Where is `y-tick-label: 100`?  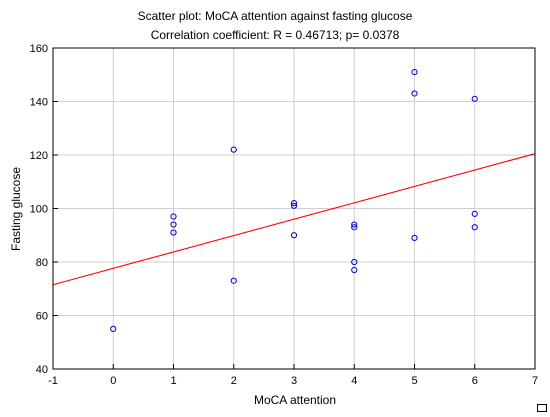
y-tick-label: 100 is located at coordinates (39, 210).